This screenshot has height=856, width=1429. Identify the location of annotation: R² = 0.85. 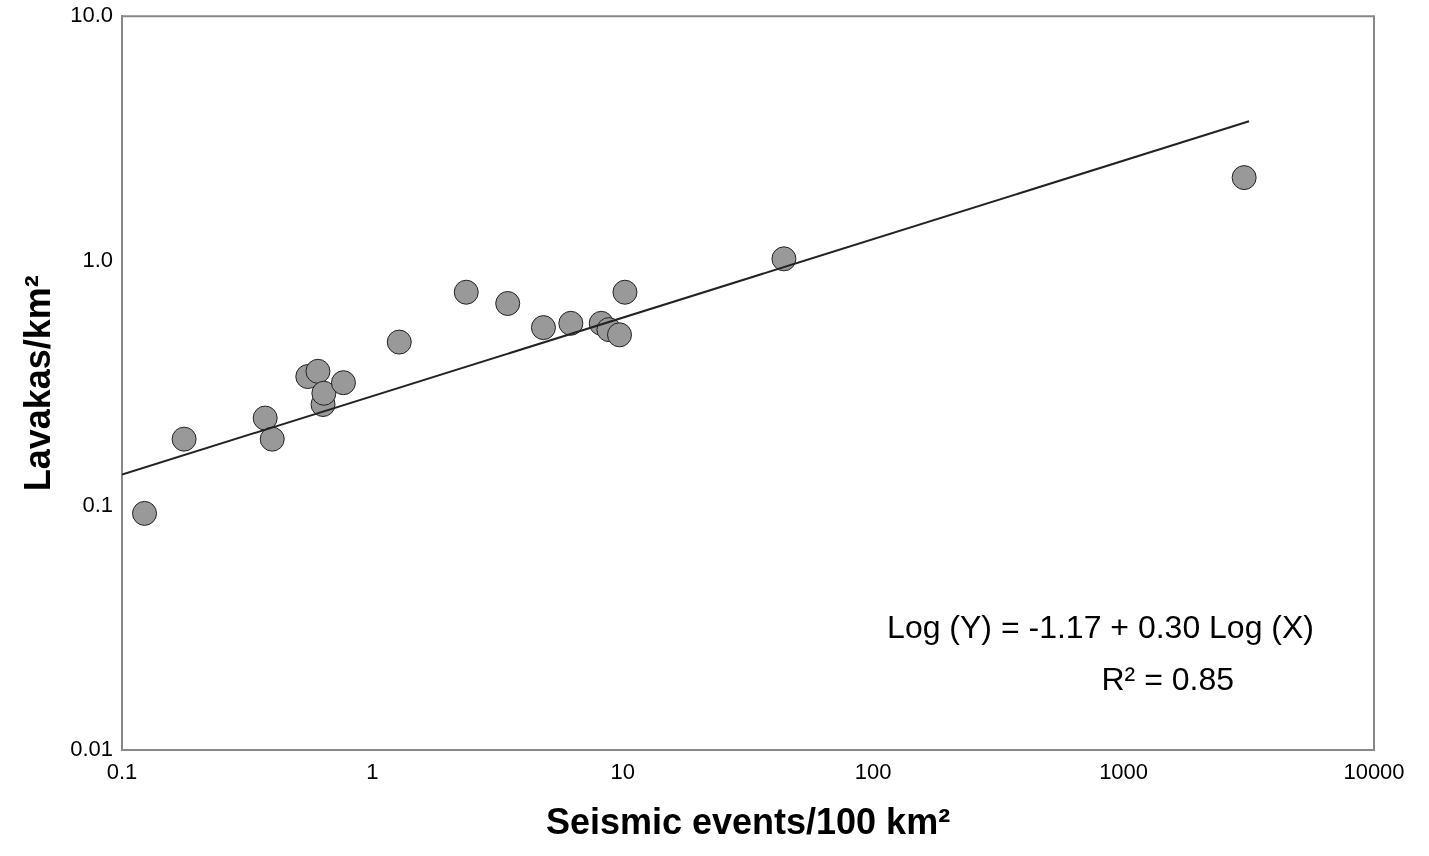
(1167, 679).